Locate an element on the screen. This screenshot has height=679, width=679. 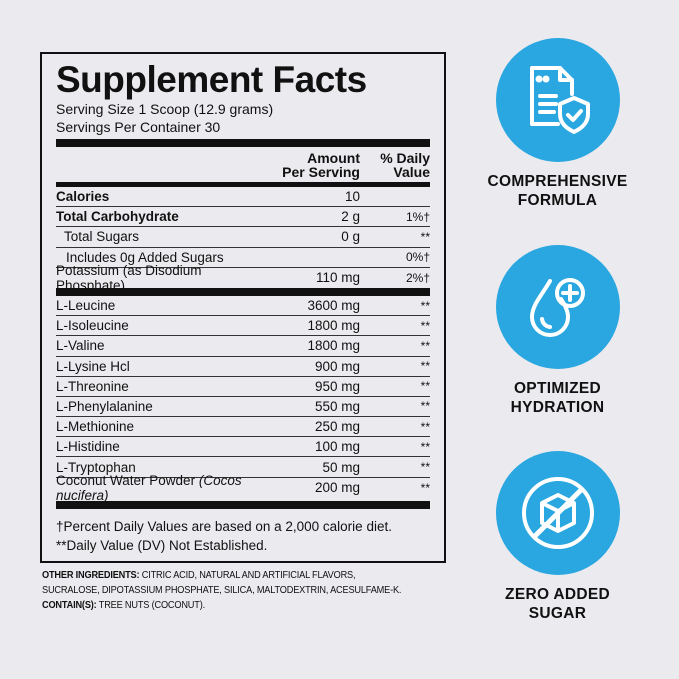
nutrient-name-text: L-Isoleucine is located at coordinates (92, 326).